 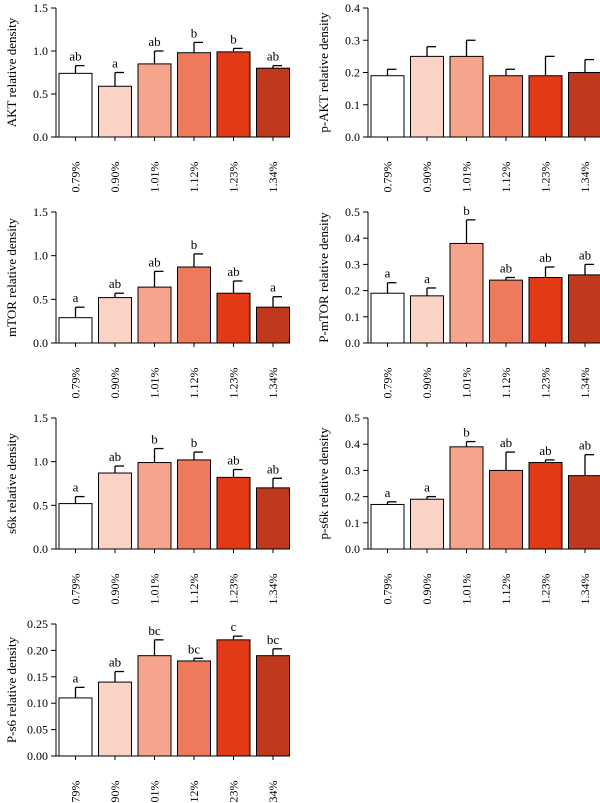 What do you see at coordinates (11, 72) in the screenshot?
I see `y-axis-title: AKT relative density` at bounding box center [11, 72].